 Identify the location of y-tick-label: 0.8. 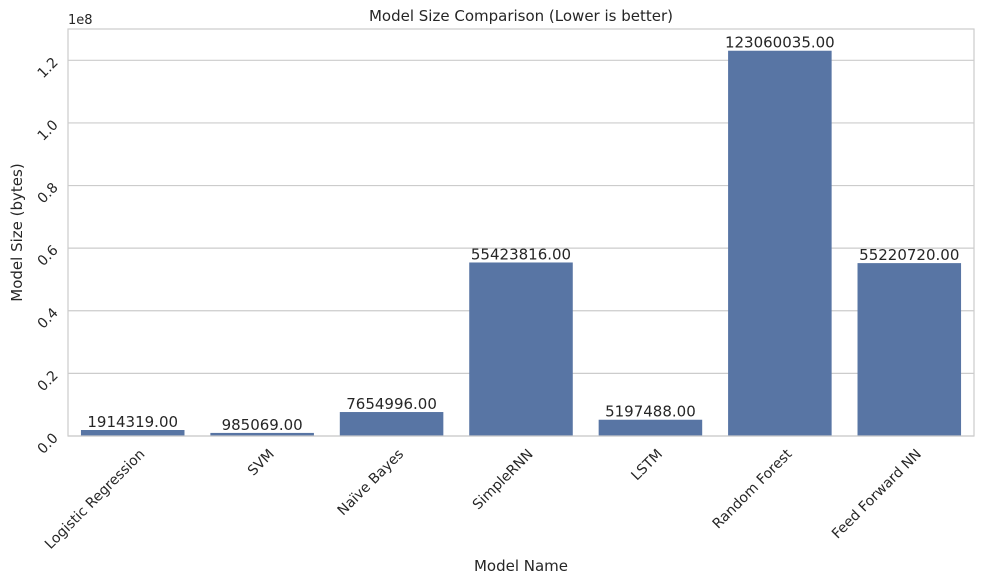
(48, 193).